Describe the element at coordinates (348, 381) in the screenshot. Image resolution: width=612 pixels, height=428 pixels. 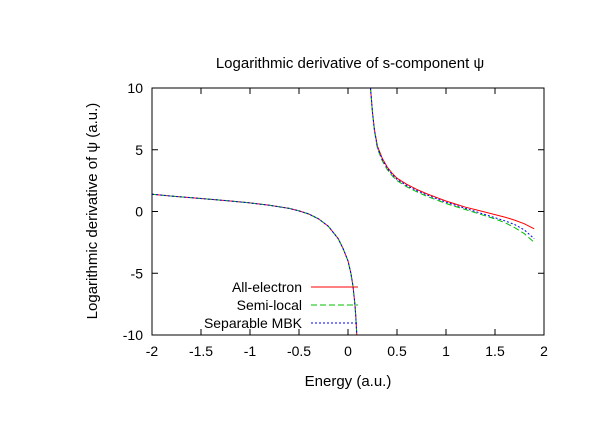
I see `x-axis-label: Energy (a.u.)` at that location.